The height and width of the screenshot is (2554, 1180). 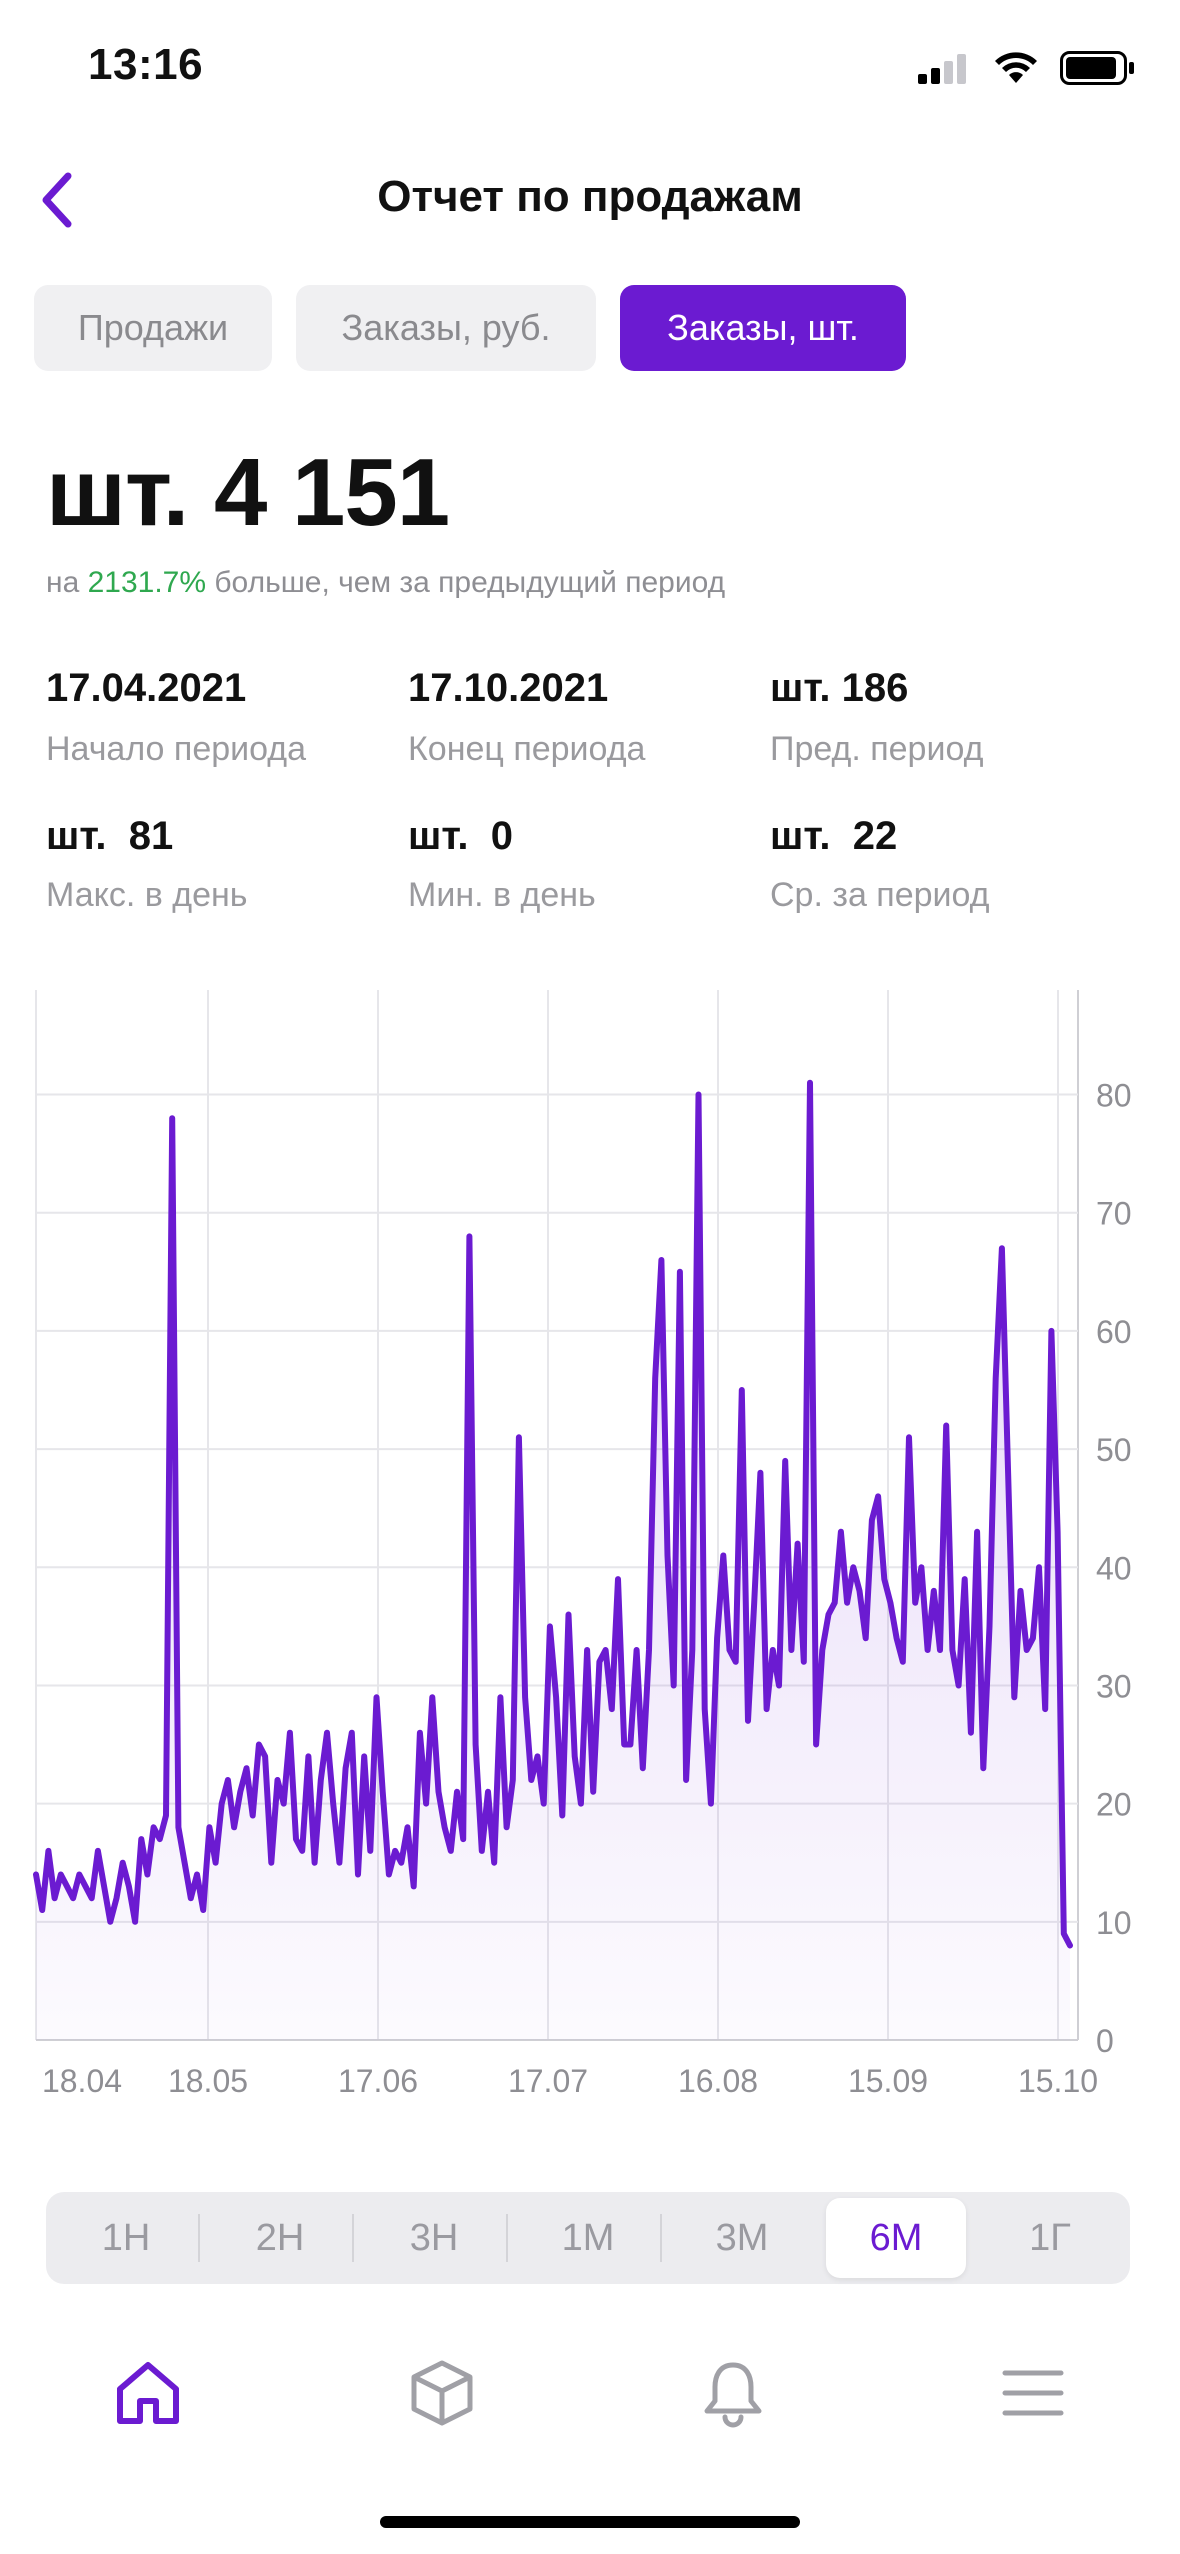 I want to click on nav-notifications, so click(x=733, y=2393).